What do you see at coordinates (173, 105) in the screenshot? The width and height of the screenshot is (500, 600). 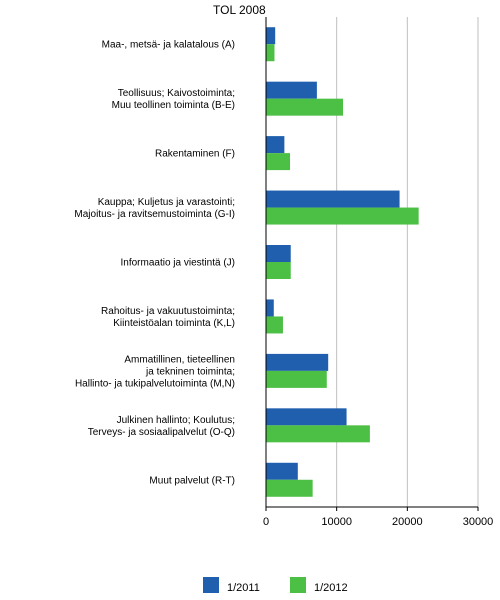 I see `category-label: Muu teollinen toiminta (B-E)` at bounding box center [173, 105].